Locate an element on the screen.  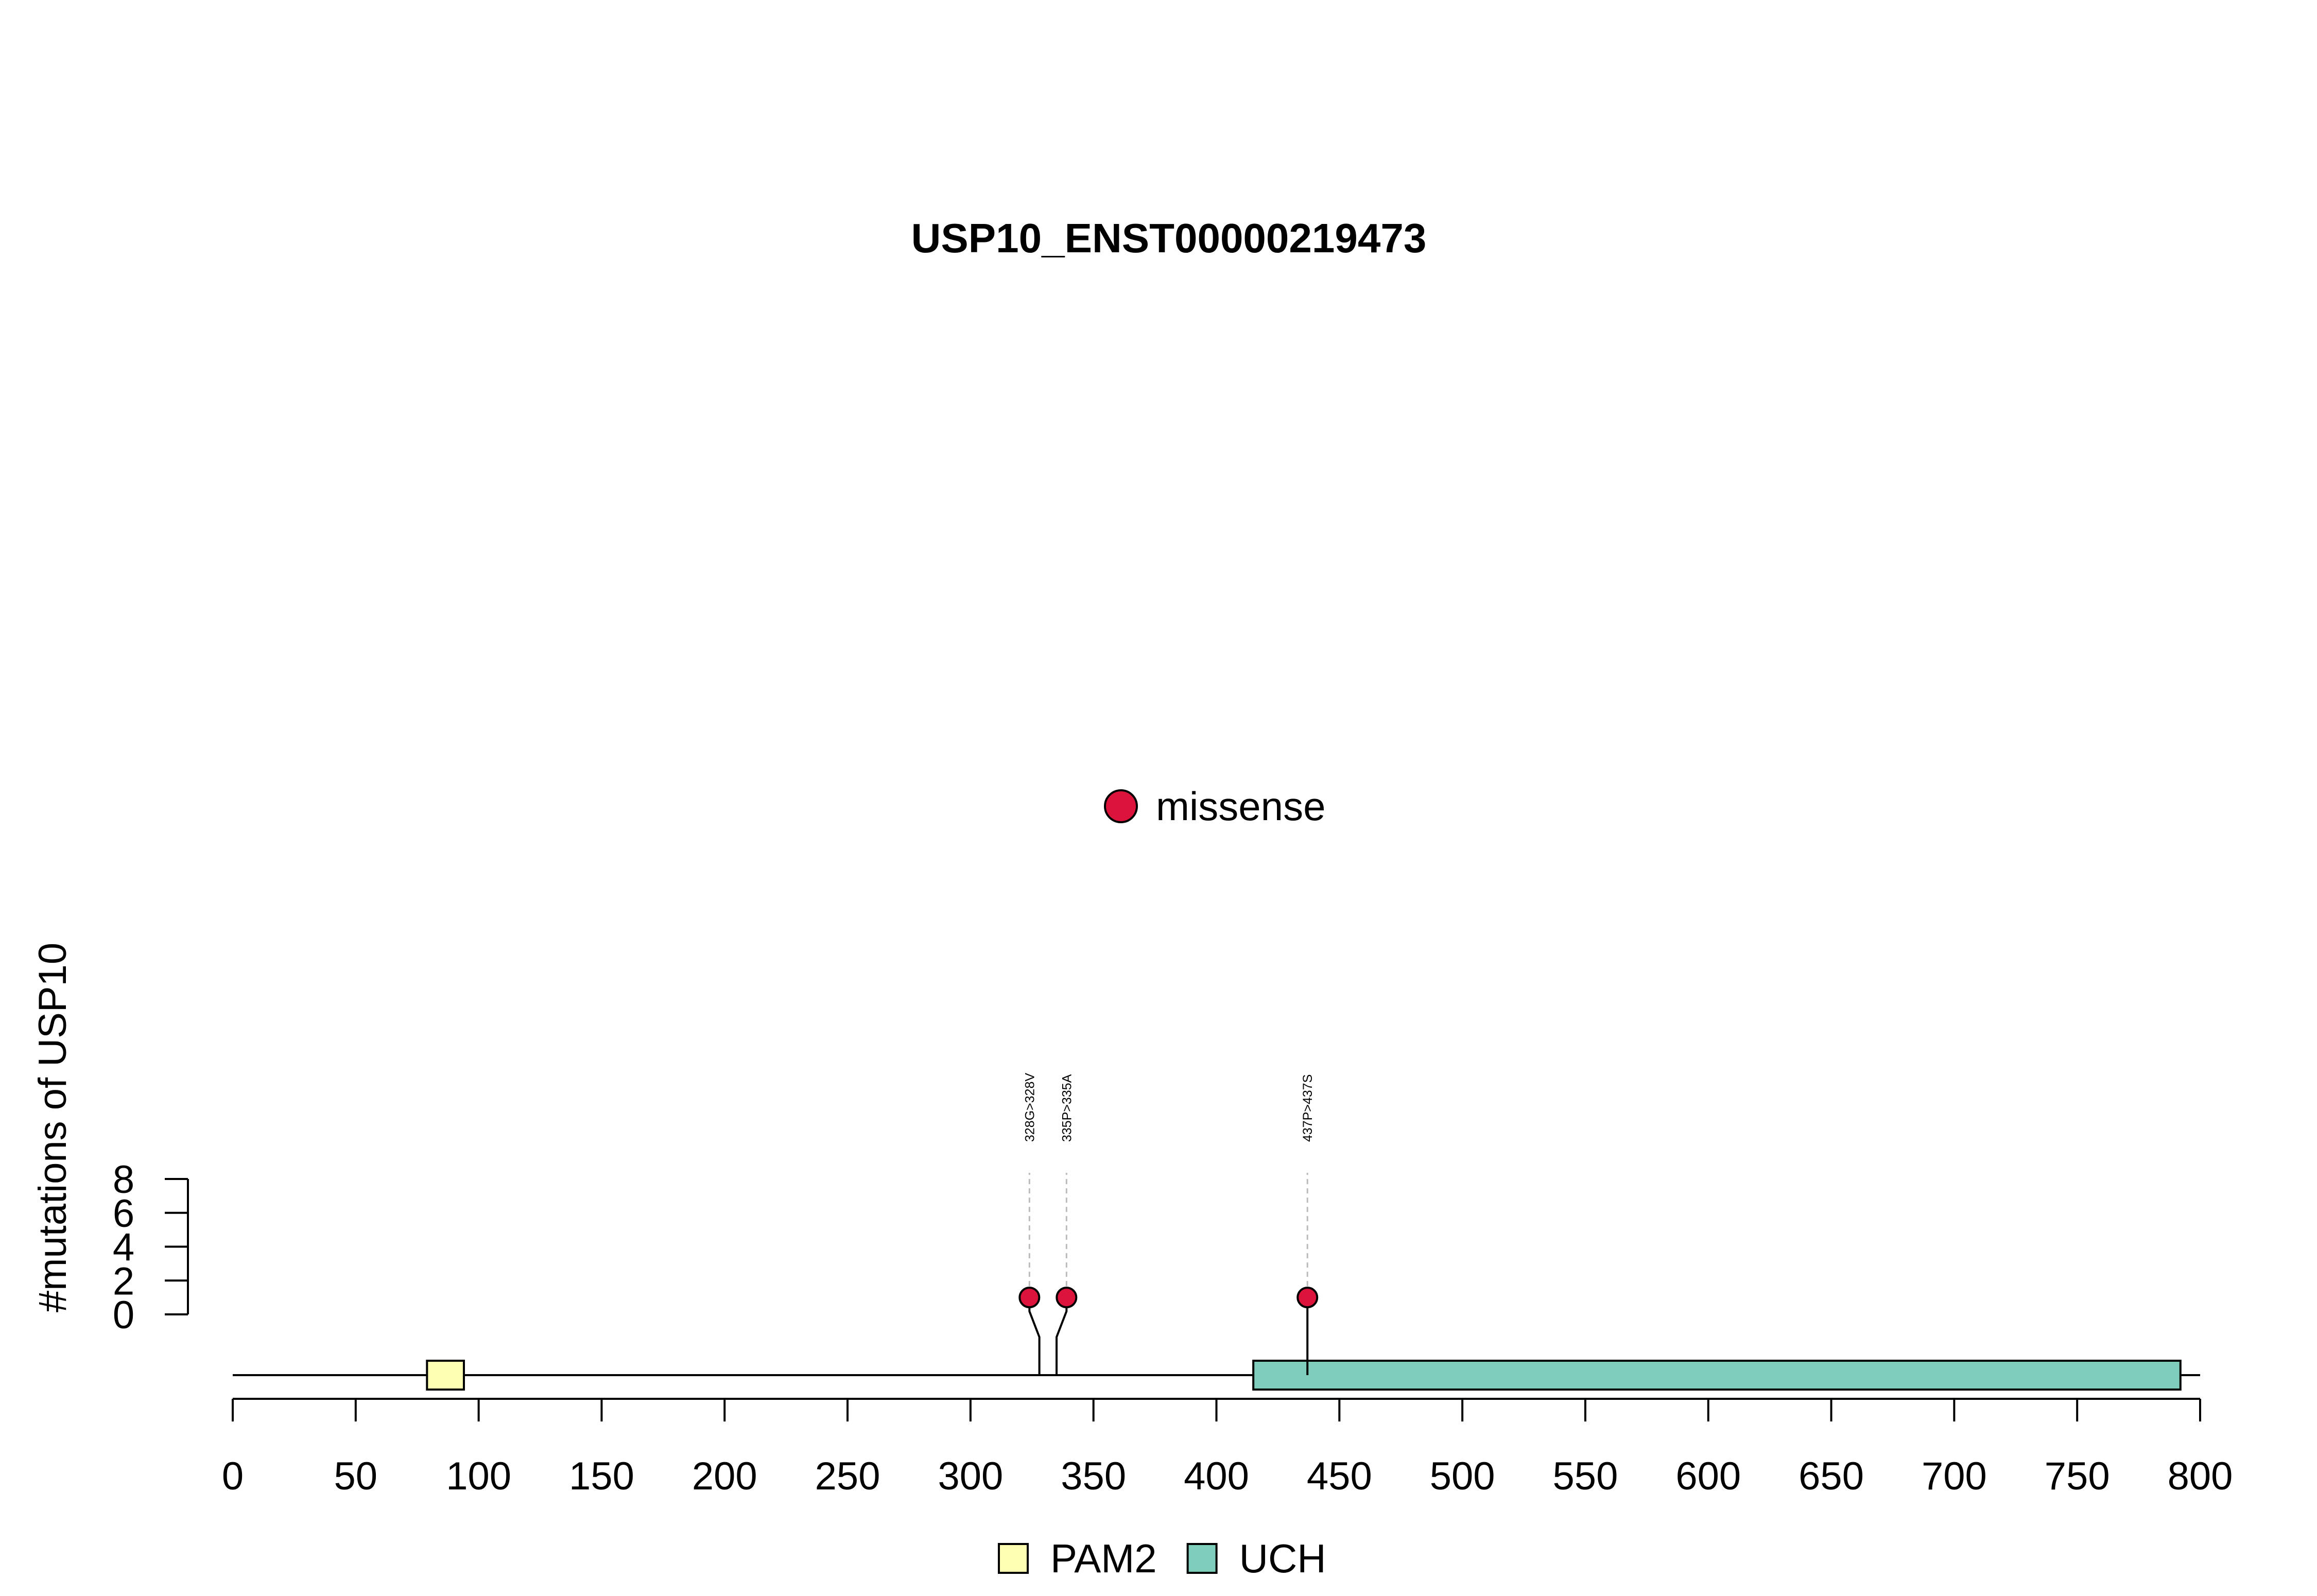
x-tick-label: 350 is located at coordinates (1093, 1476).